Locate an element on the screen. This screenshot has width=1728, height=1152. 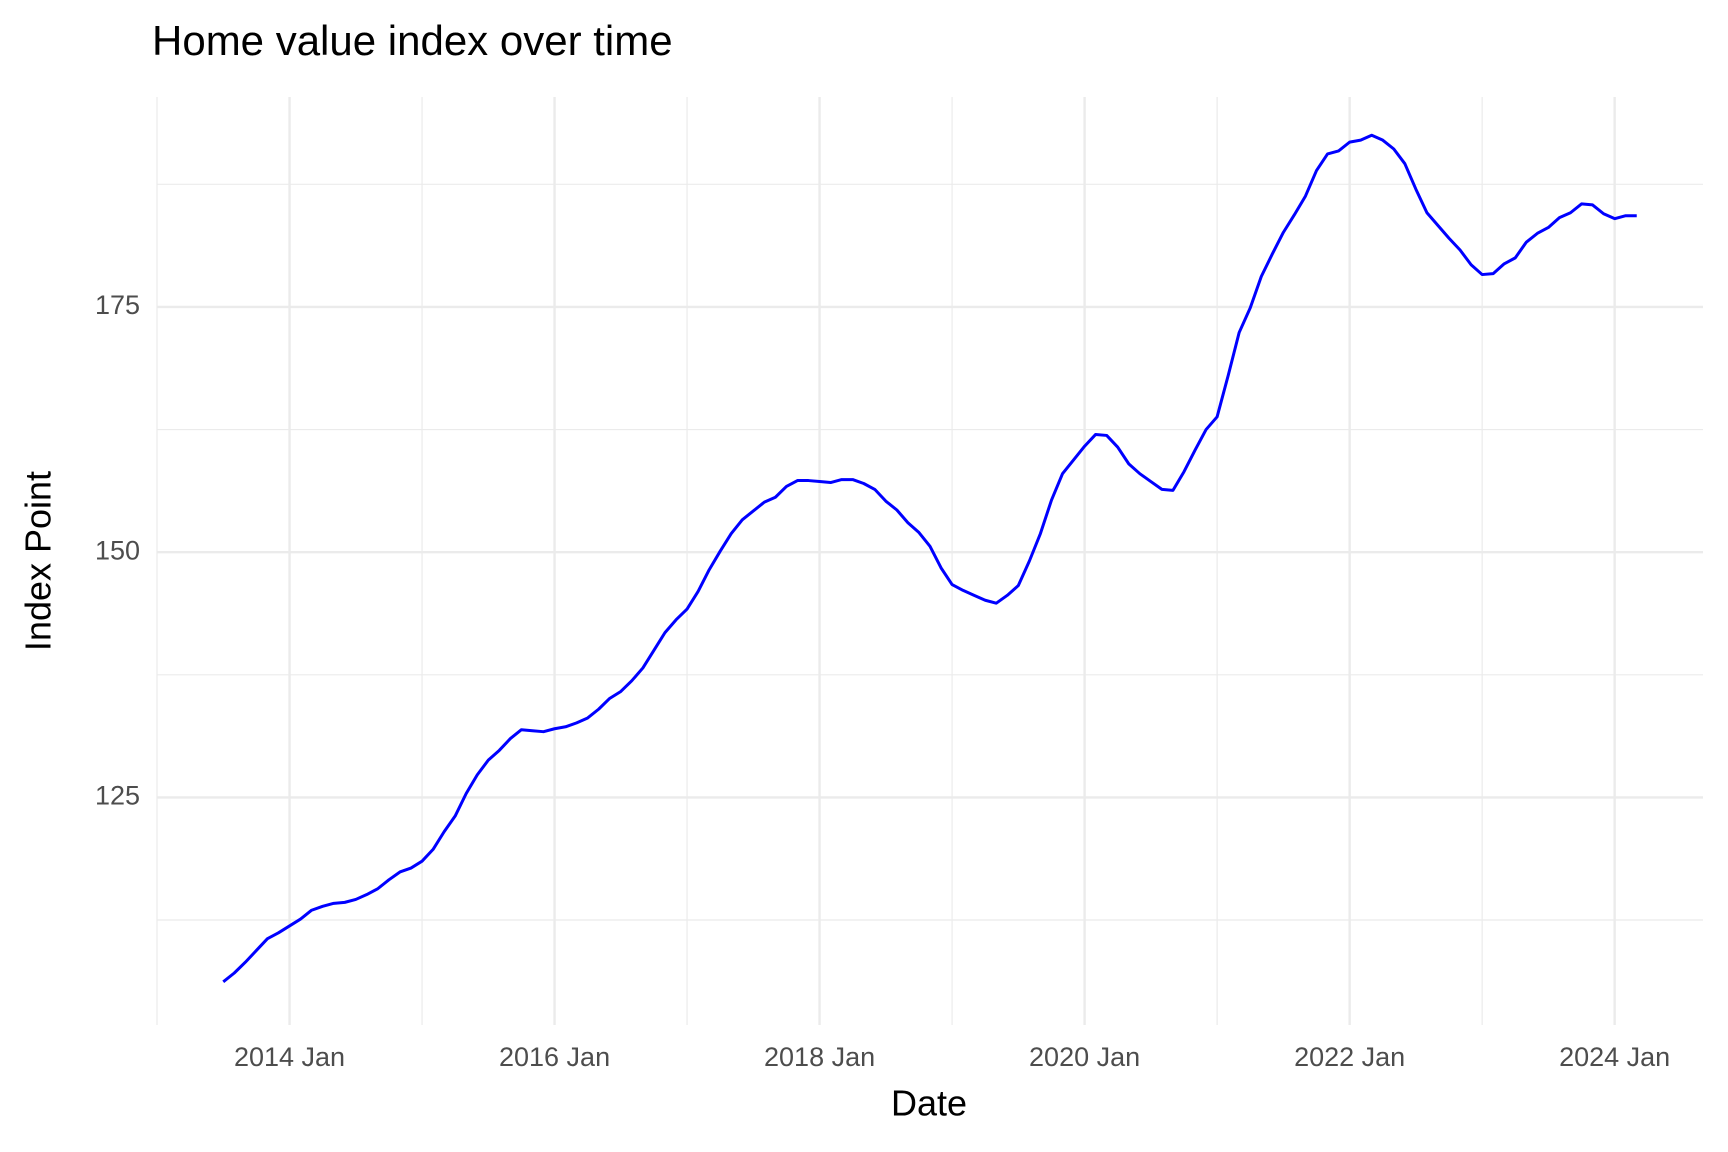
x-tick-label: 2024 Jan is located at coordinates (1614, 1057).